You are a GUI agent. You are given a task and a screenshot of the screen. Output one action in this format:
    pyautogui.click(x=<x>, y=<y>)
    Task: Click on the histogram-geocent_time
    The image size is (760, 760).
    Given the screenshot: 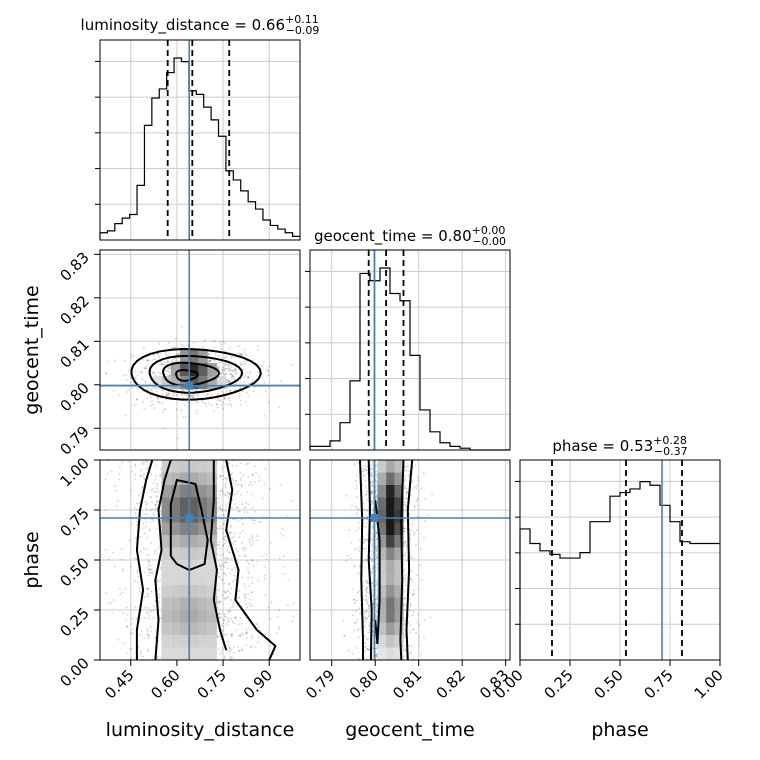 What is the action you would take?
    pyautogui.click(x=409, y=359)
    